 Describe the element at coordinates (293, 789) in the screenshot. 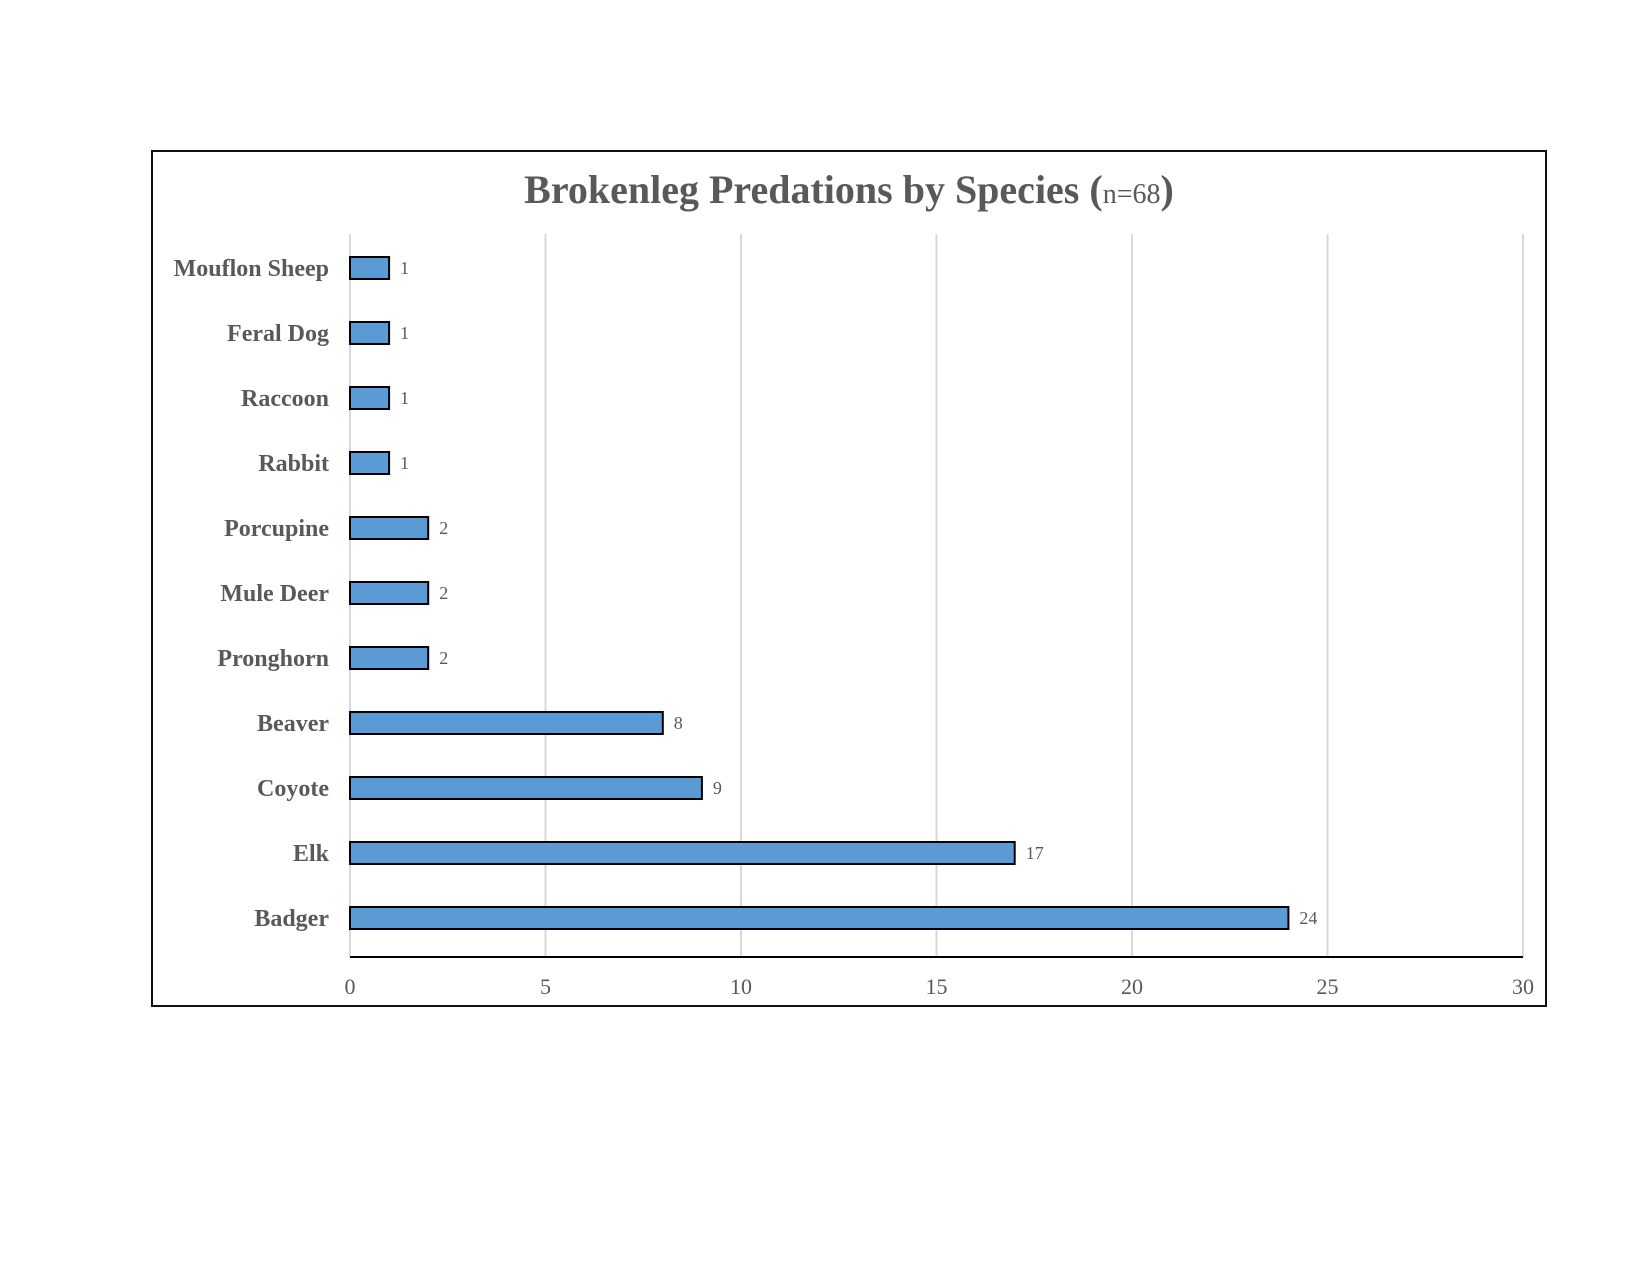

I see `category-label-coyote: Coyote` at that location.